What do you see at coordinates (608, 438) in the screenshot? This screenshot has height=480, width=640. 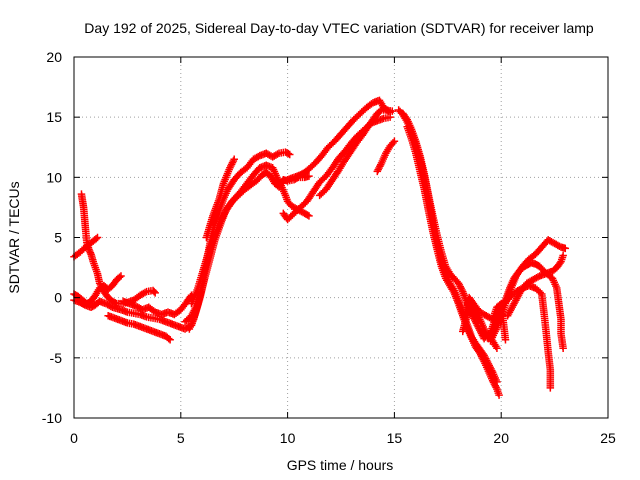 I see `x-tick-label: 25` at bounding box center [608, 438].